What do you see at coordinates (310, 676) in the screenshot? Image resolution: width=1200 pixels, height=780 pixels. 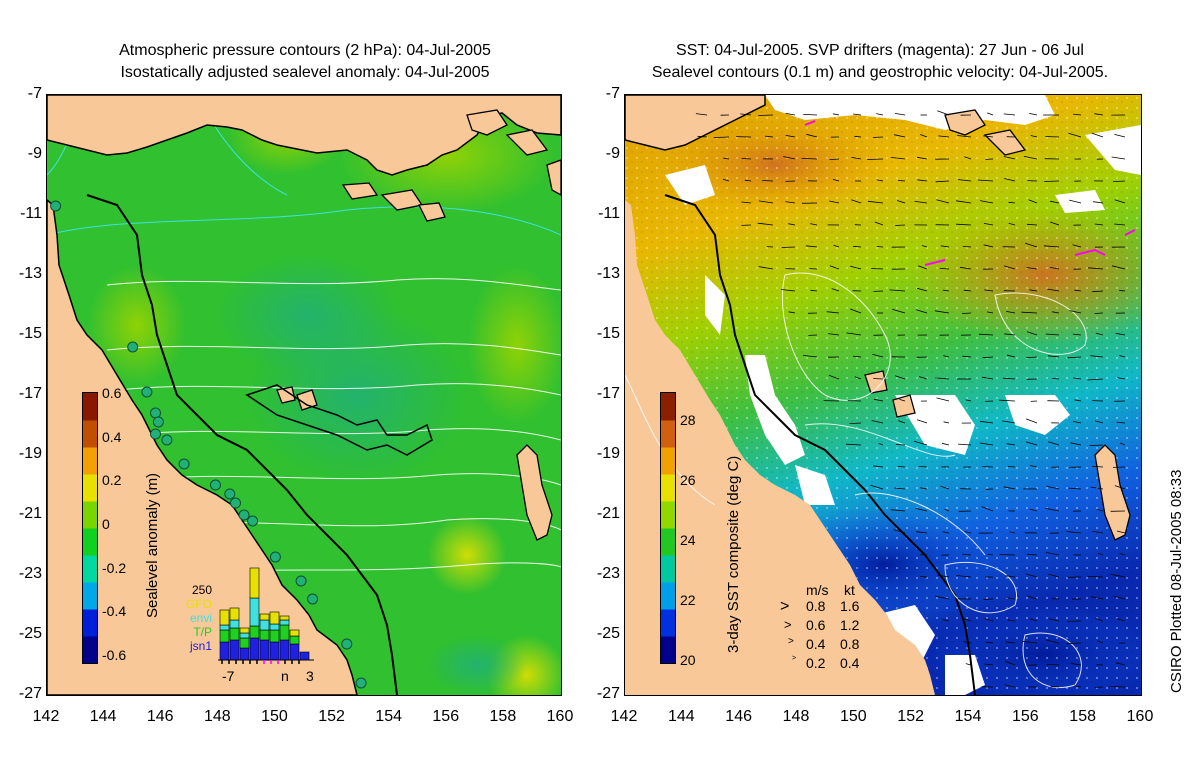 I see `histogram-tick-right: 3` at bounding box center [310, 676].